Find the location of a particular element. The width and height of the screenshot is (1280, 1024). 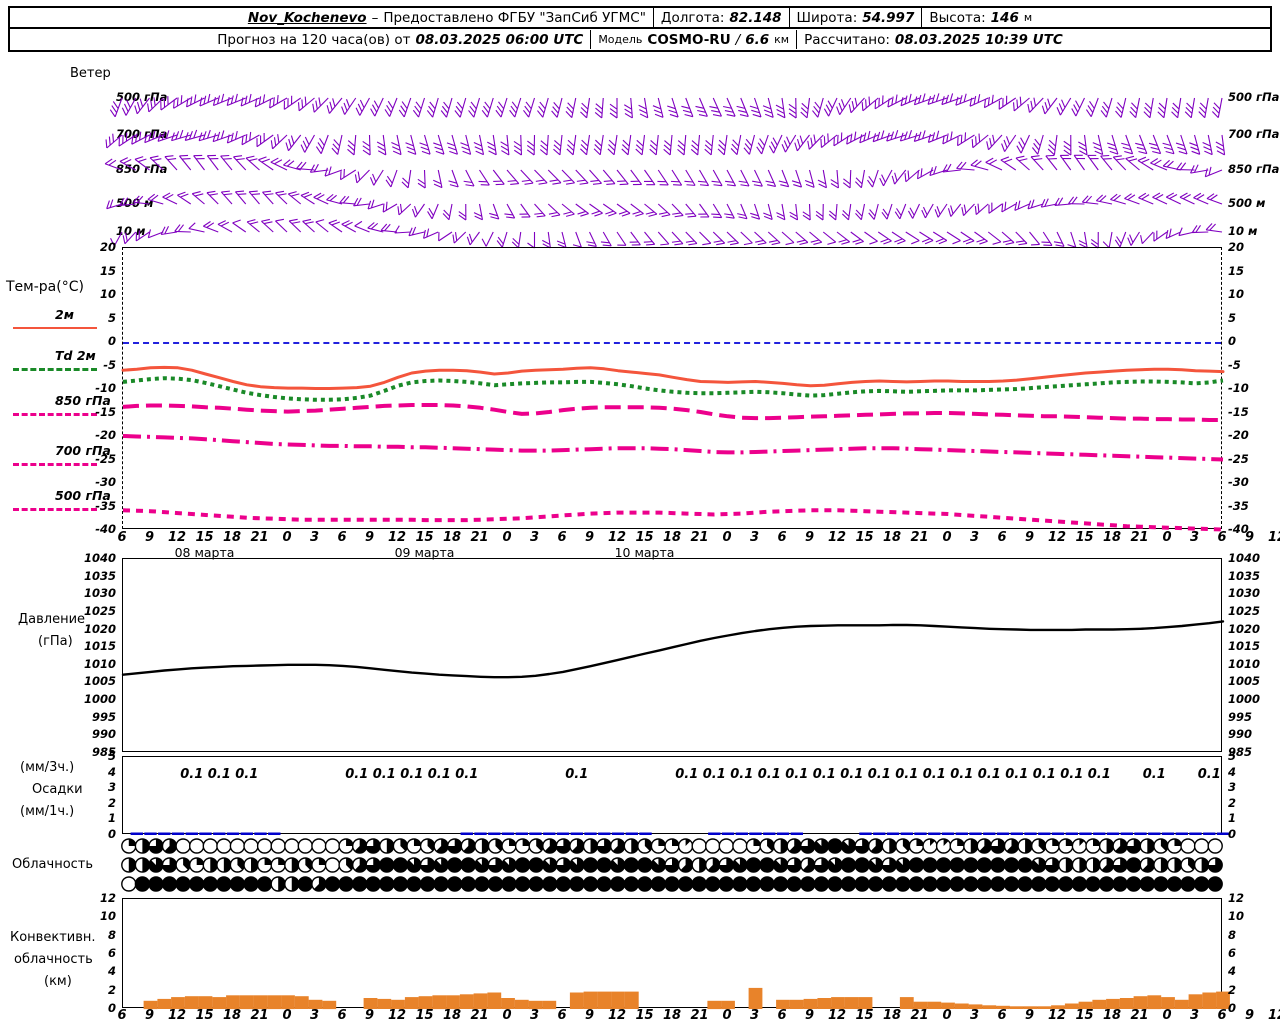

time-tick-label-bottom-39: 3 is located at coordinates (1194, 1015).